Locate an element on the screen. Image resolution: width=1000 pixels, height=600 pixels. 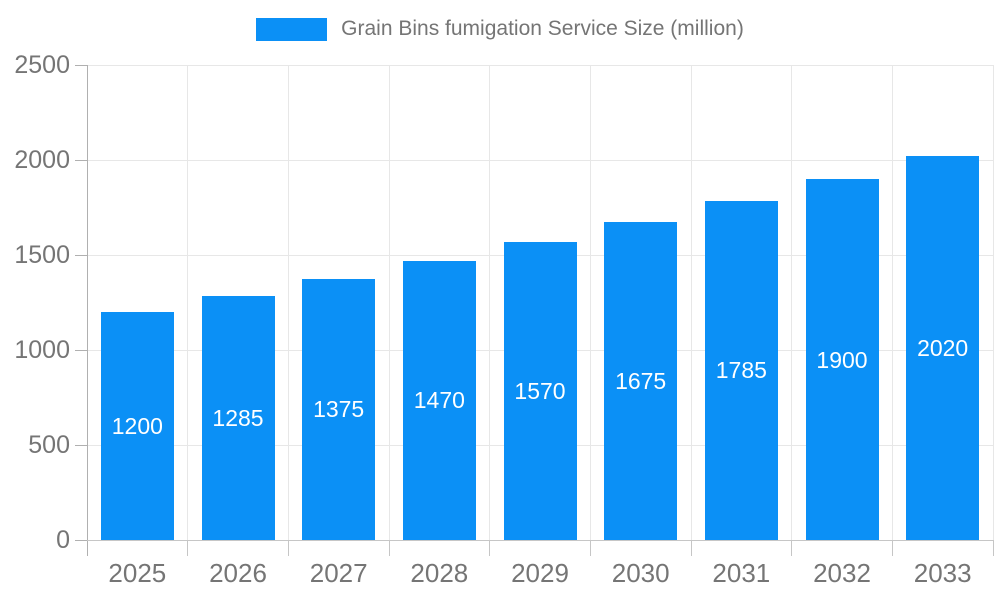
bar-value-label: 1285 is located at coordinates (238, 417).